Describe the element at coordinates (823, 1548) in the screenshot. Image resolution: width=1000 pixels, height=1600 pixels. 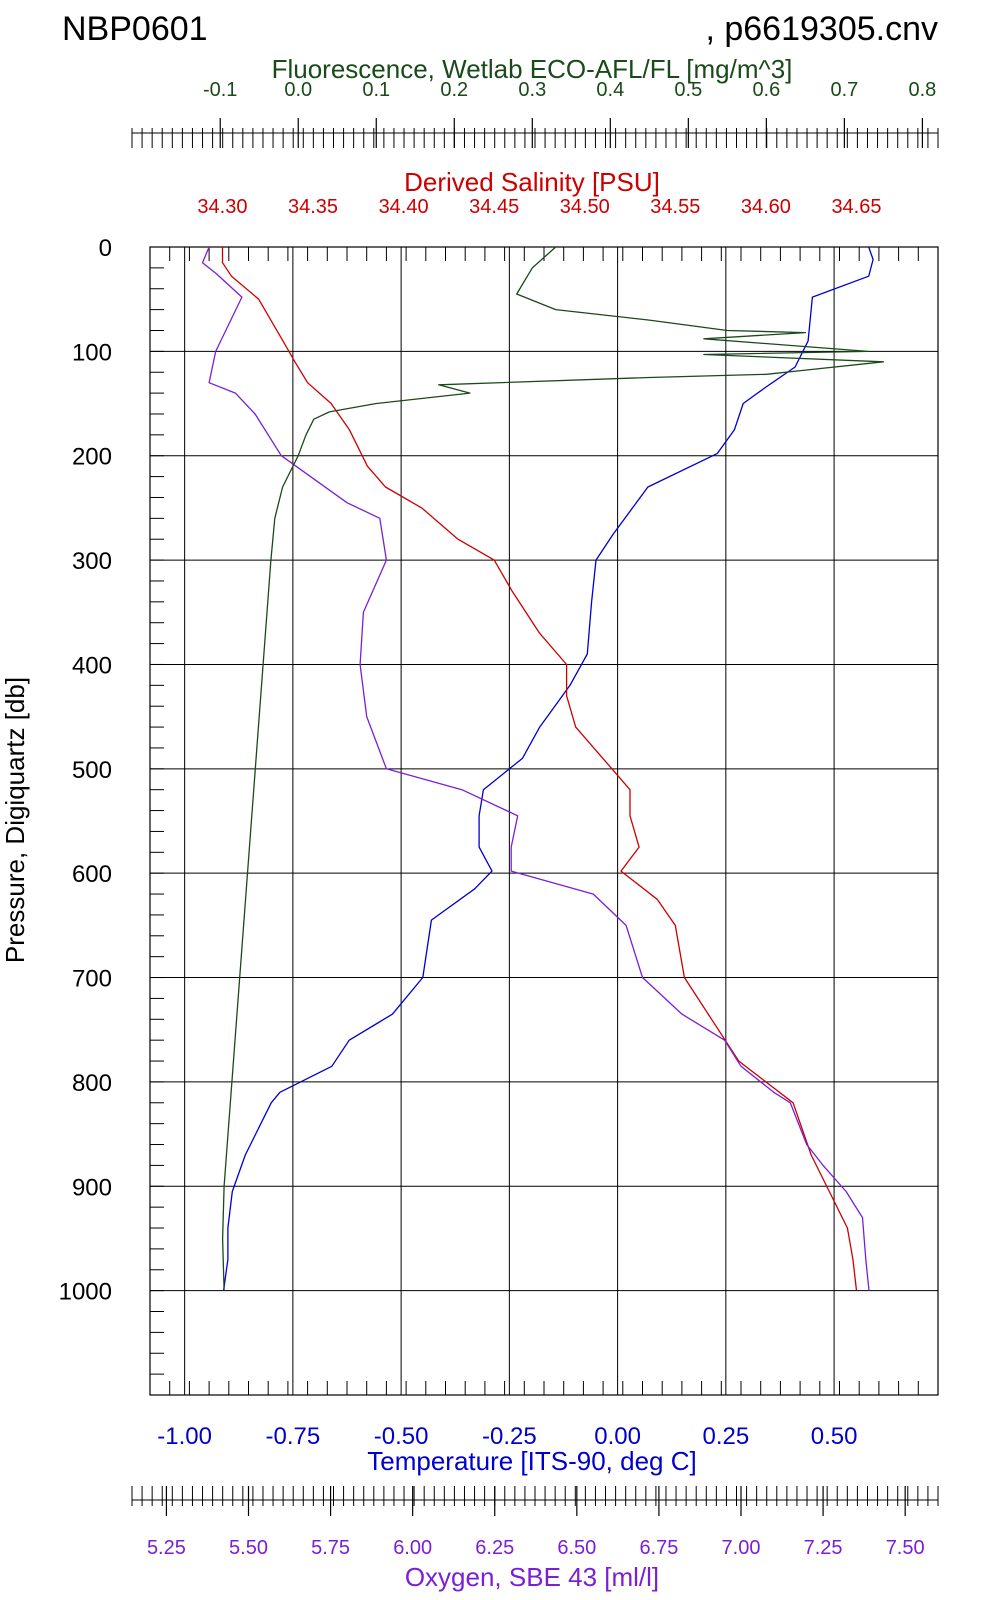
I see `oxygen-tick-label-8: 7.25` at that location.